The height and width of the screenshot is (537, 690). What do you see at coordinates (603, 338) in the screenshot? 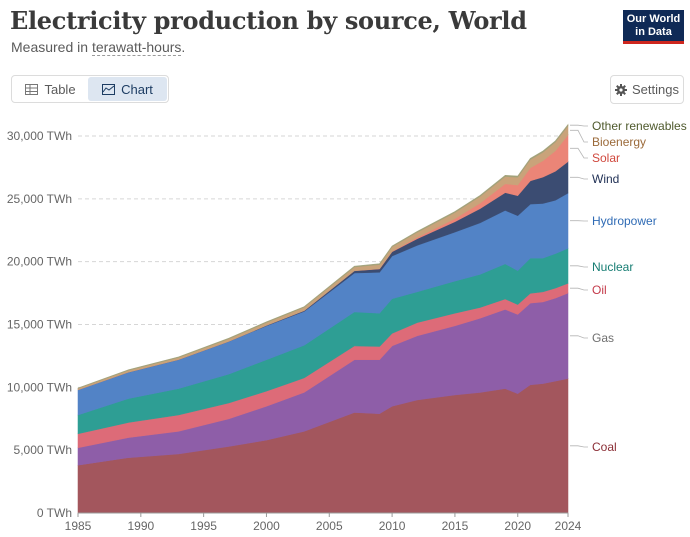
I see `legend-label-gas: Gas` at bounding box center [603, 338].